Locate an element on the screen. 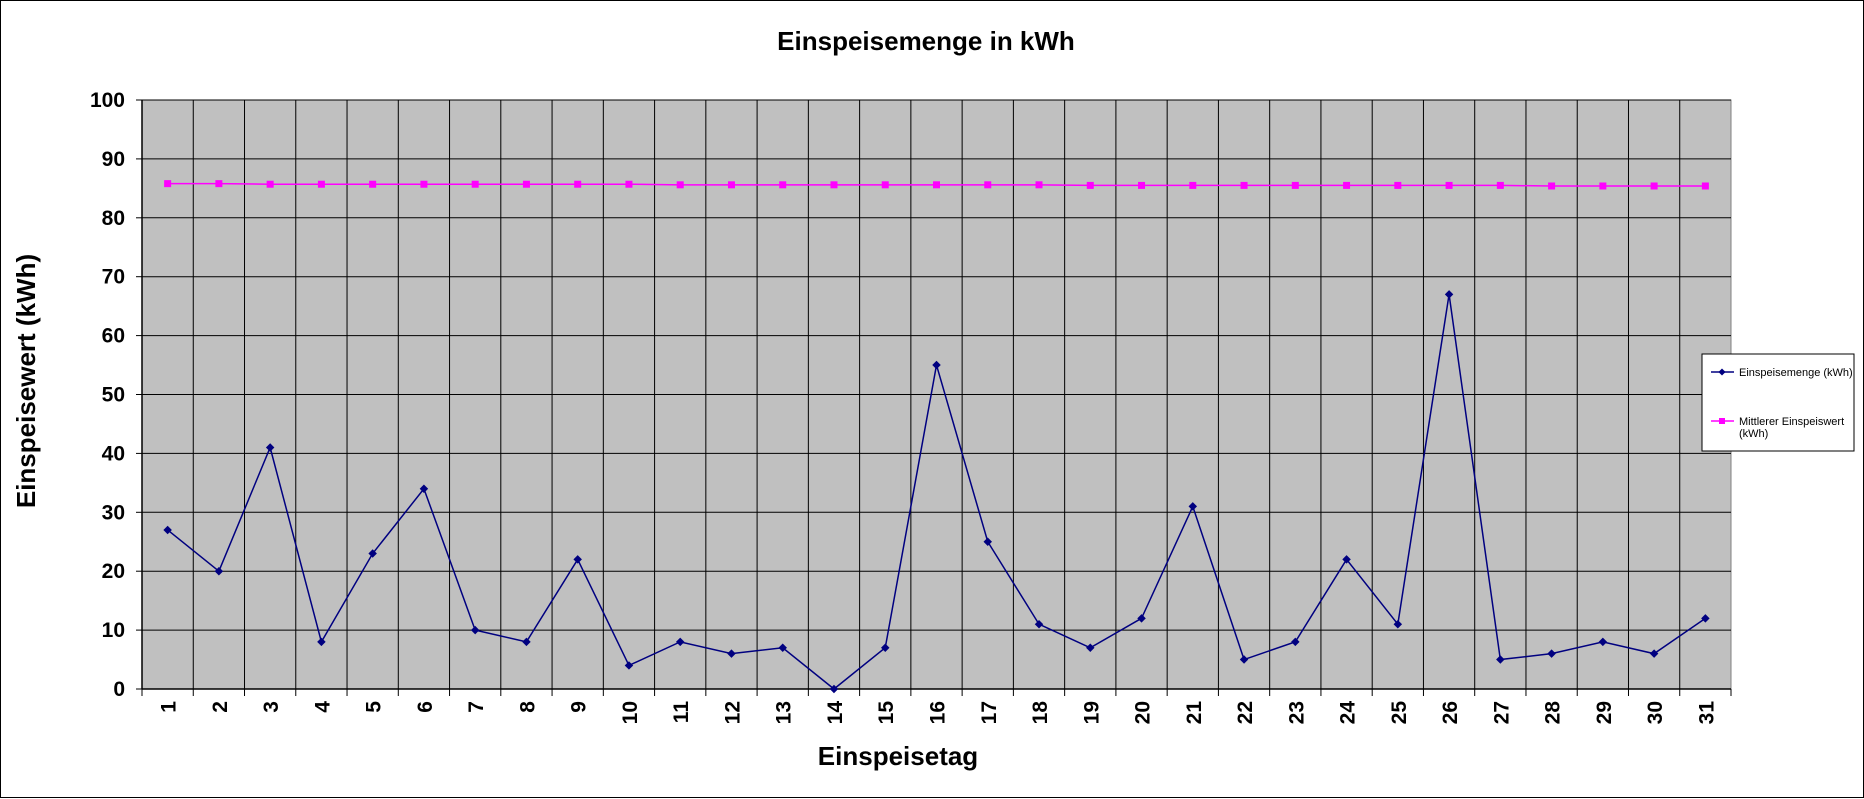  x-axis-label: Einspeisetag is located at coordinates (898, 756).